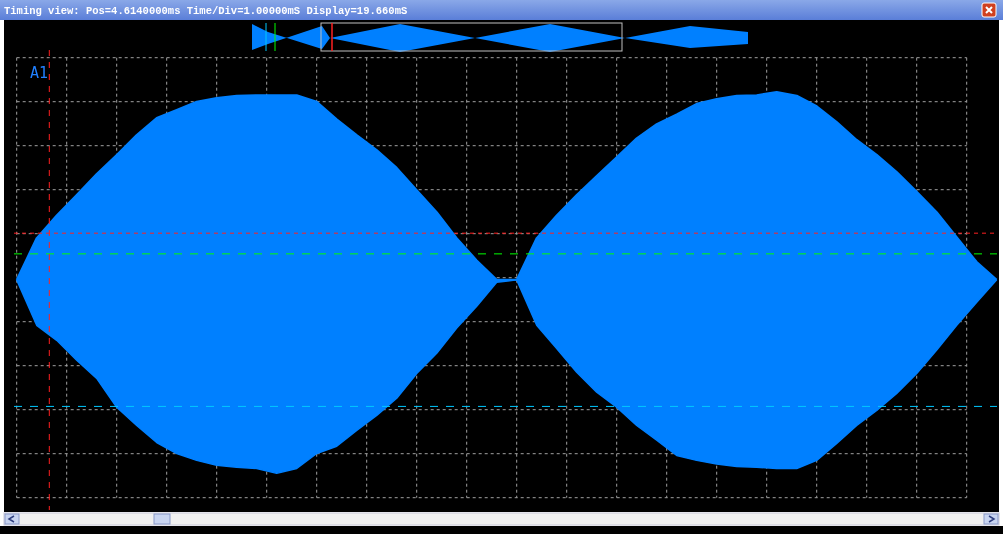  I want to click on text: A1, so click(39, 73).